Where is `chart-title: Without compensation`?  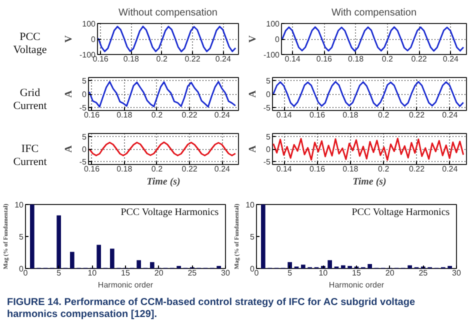 chart-title: Without compensation is located at coordinates (168, 13).